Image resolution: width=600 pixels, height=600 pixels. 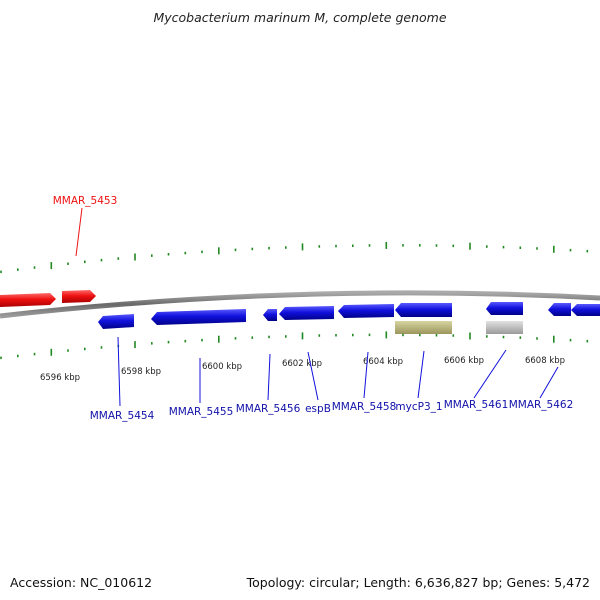 What do you see at coordinates (418, 407) in the screenshot?
I see `gene-label-mycp3-1: mycP3_1` at bounding box center [418, 407].